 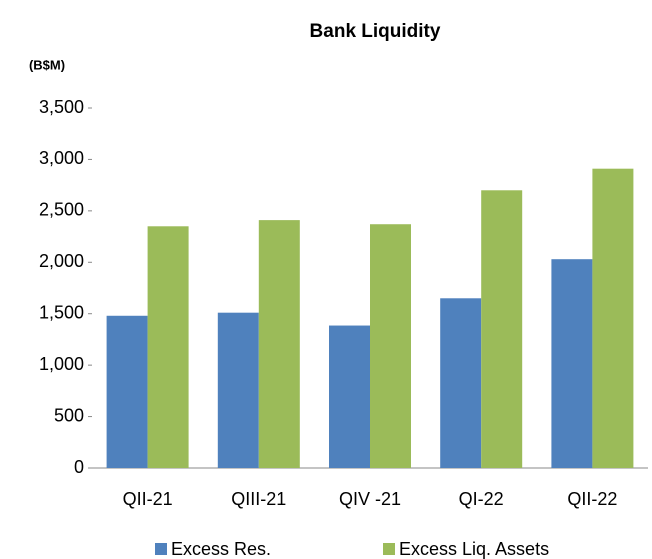 What do you see at coordinates (375, 31) in the screenshot?
I see `chart-title: Bank Liquidity` at bounding box center [375, 31].